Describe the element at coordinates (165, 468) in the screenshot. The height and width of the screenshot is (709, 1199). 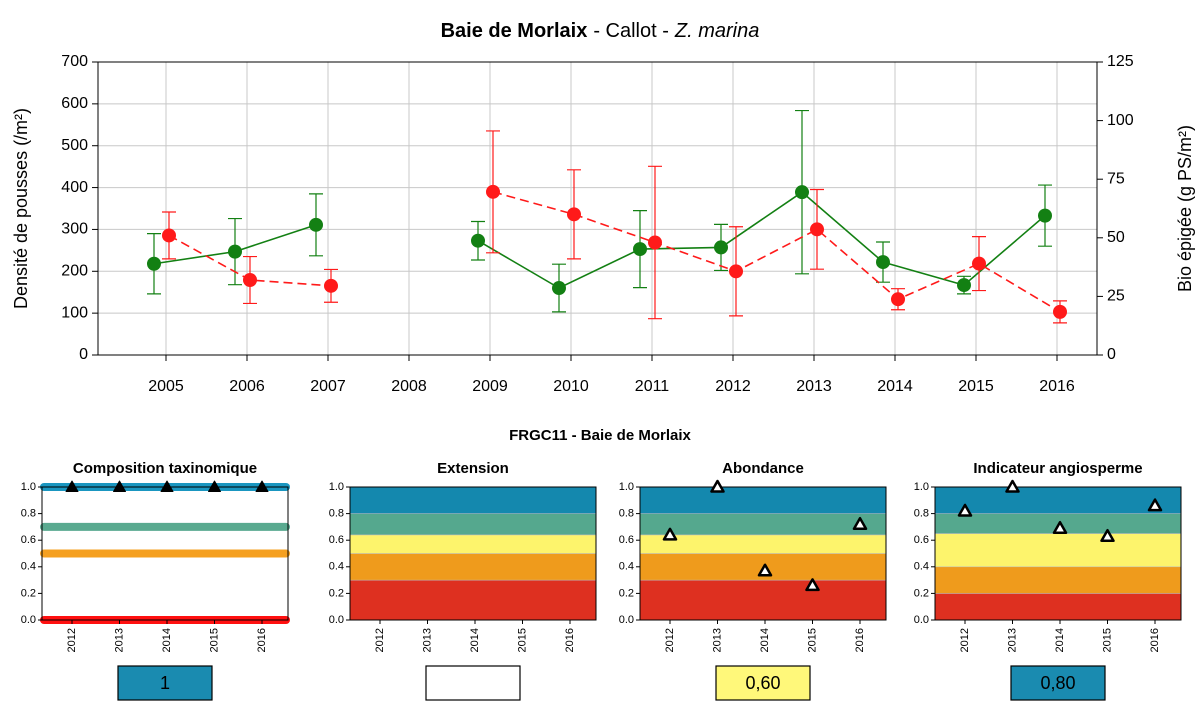
I see `panel-title: Composition taxinomique` at that location.